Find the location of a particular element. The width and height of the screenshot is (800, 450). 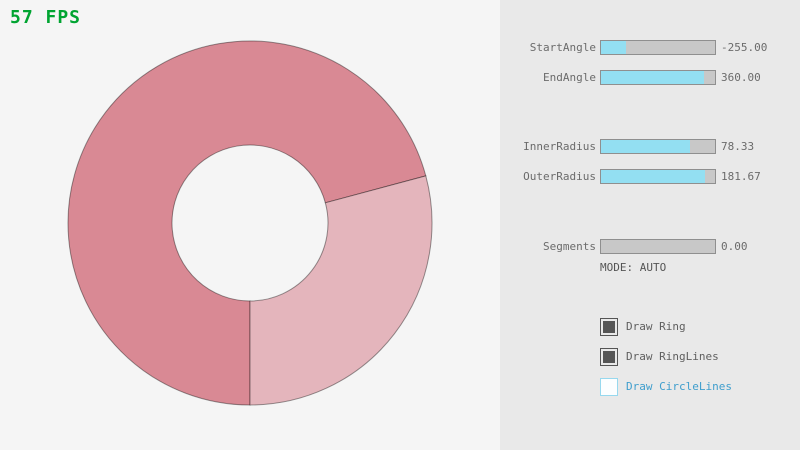

start-angle-slider is located at coordinates (658, 47).